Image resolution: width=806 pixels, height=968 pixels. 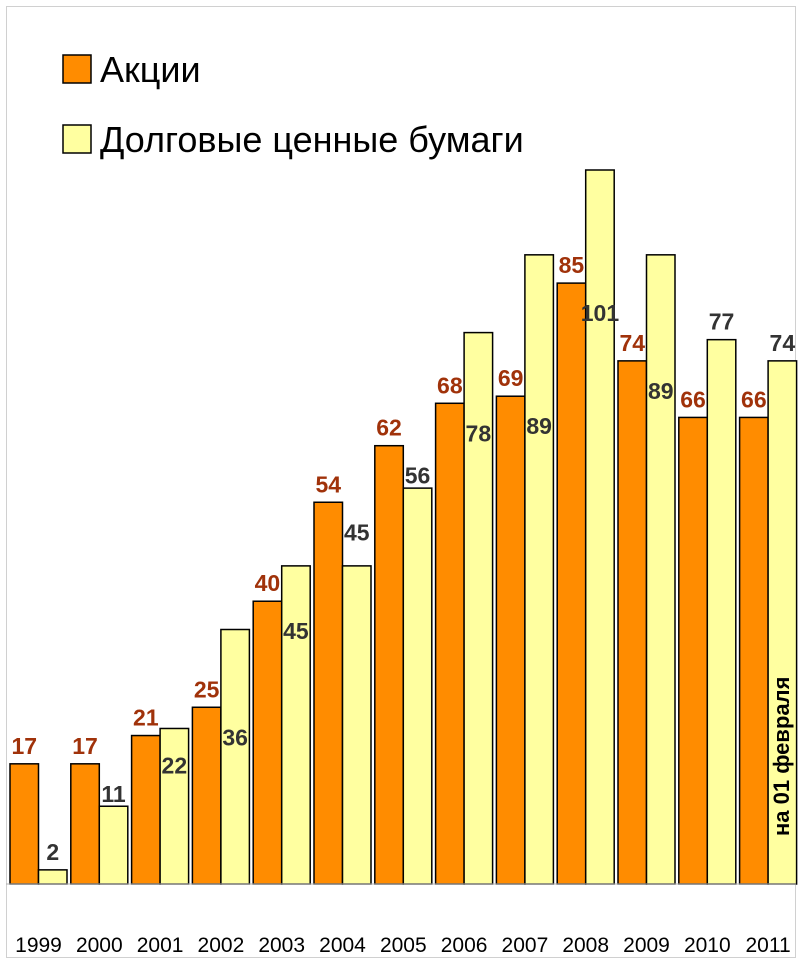 I want to click on value-label-shares-2011: 66, so click(x=754, y=399).